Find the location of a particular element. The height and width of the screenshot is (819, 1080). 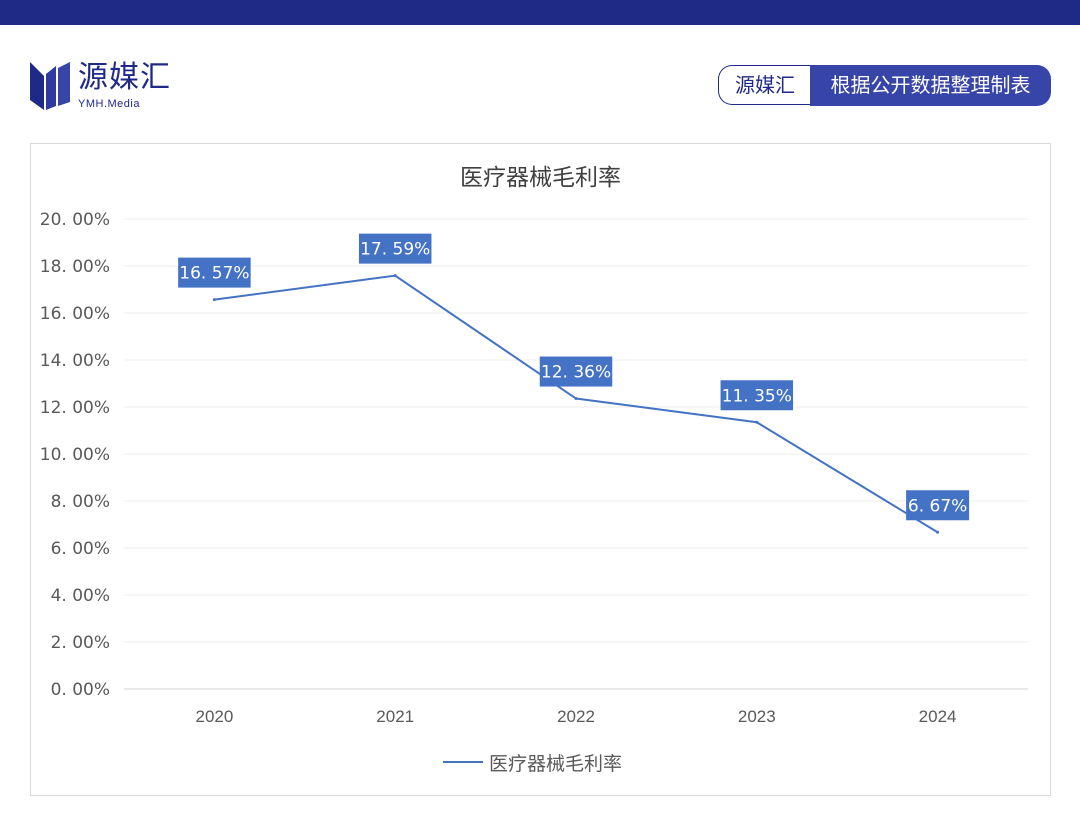

logo-mark-icon is located at coordinates (50, 86).